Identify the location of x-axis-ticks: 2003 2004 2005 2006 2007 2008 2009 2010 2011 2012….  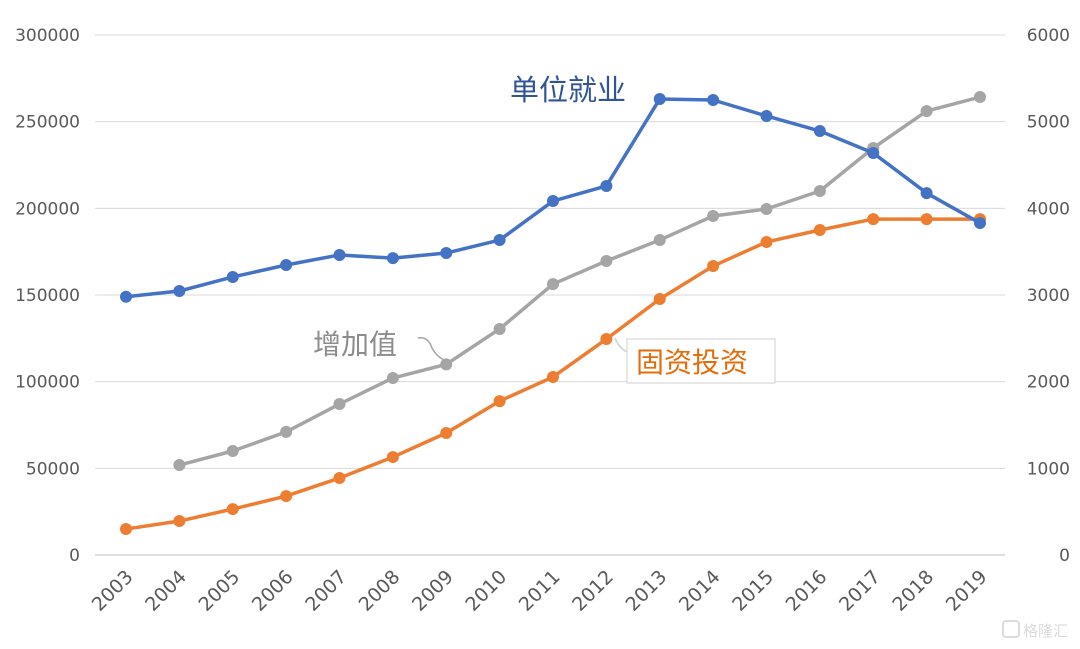
(540, 591).